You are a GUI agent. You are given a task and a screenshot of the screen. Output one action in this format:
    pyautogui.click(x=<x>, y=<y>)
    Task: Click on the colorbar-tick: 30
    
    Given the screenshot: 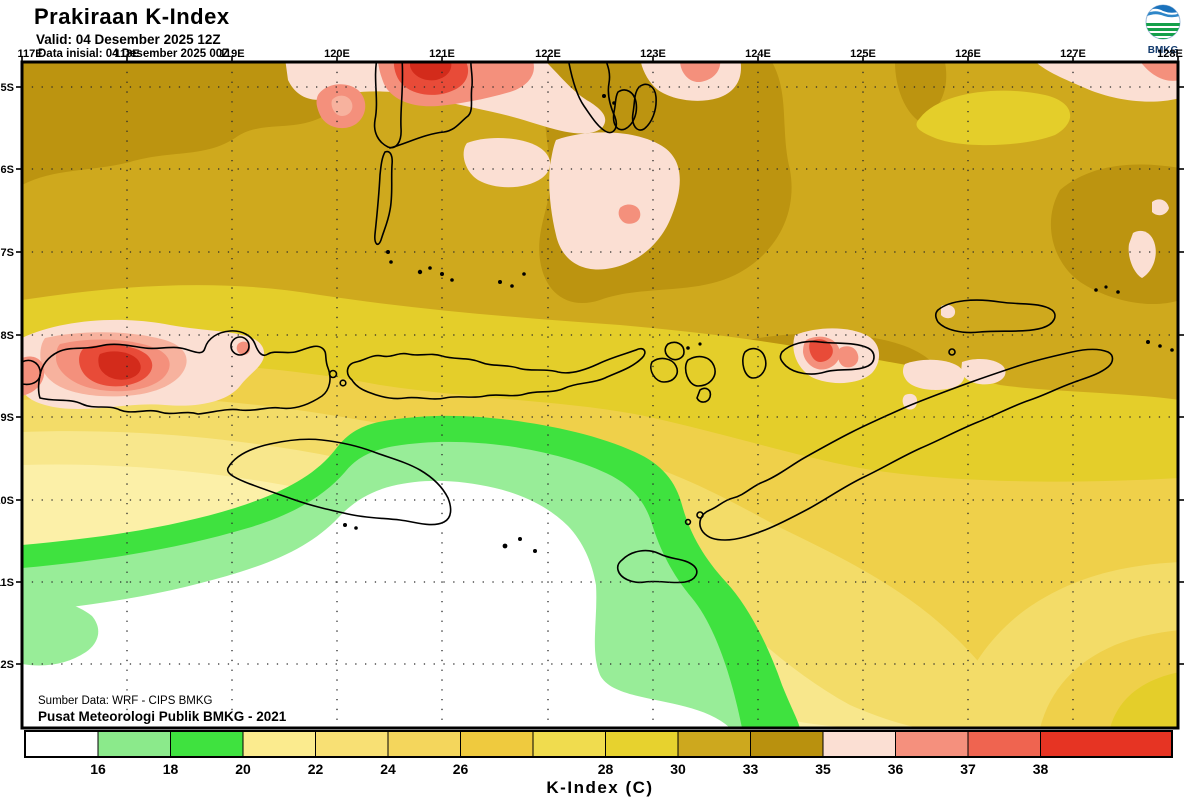 What is the action you would take?
    pyautogui.click(x=678, y=769)
    